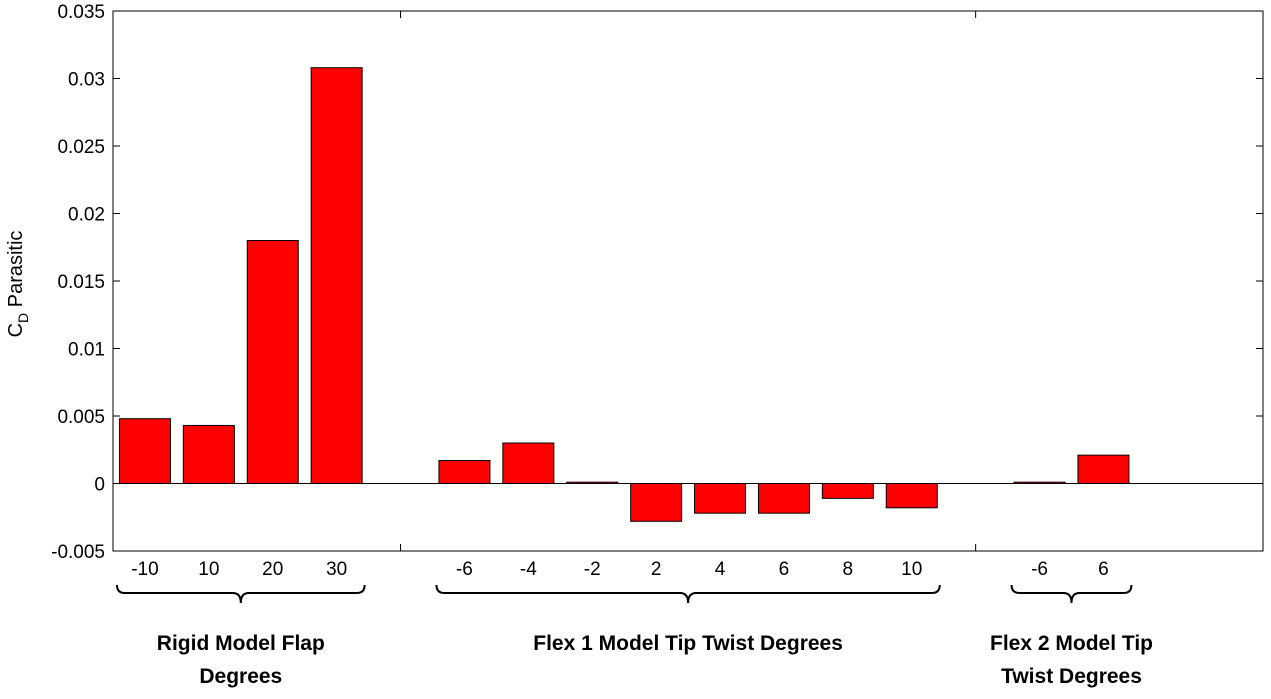 The width and height of the screenshot is (1271, 699). What do you see at coordinates (81, 12) in the screenshot?
I see `y-tick-label: 0.035` at bounding box center [81, 12].